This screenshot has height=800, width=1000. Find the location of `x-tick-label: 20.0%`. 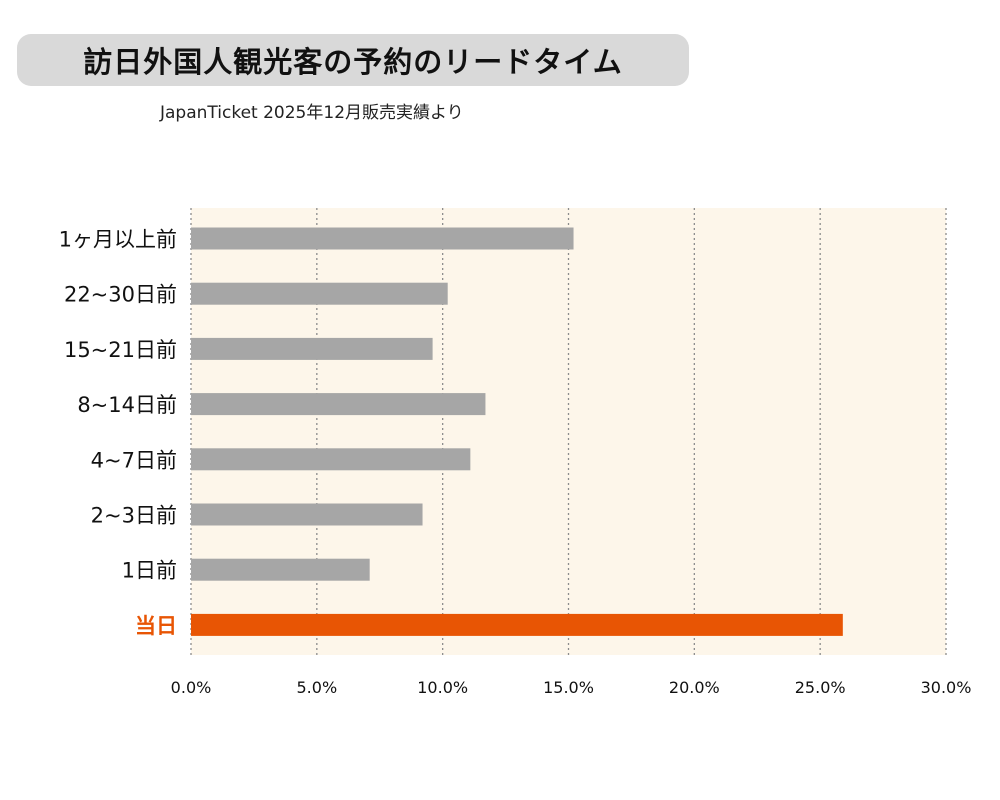

x-tick-label: 20.0% is located at coordinates (694, 687).